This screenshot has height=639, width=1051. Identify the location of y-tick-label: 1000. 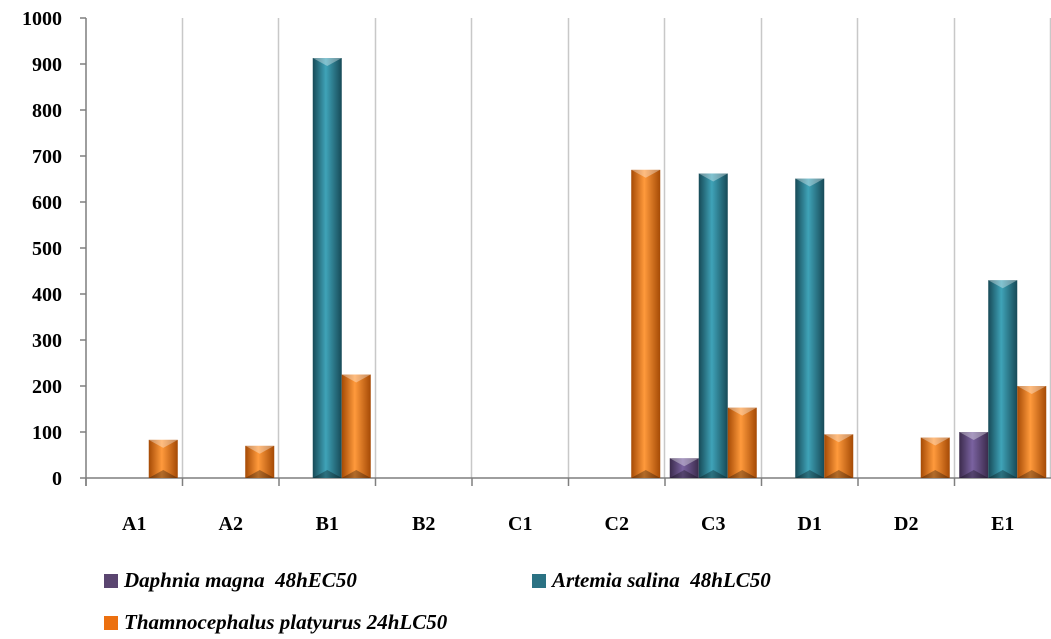
(42, 19).